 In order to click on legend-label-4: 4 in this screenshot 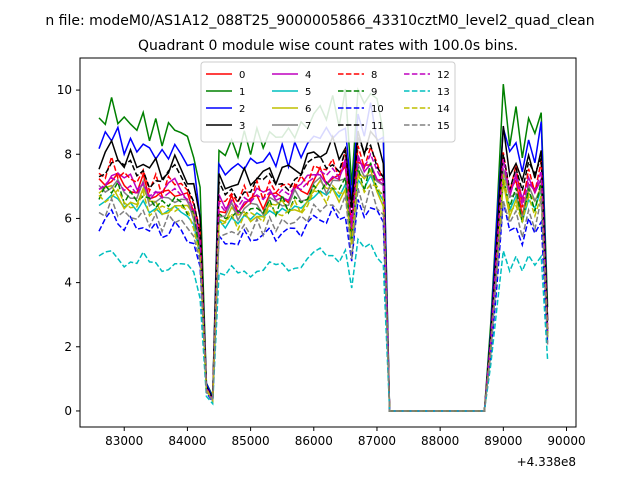, I will do `click(308, 75)`.